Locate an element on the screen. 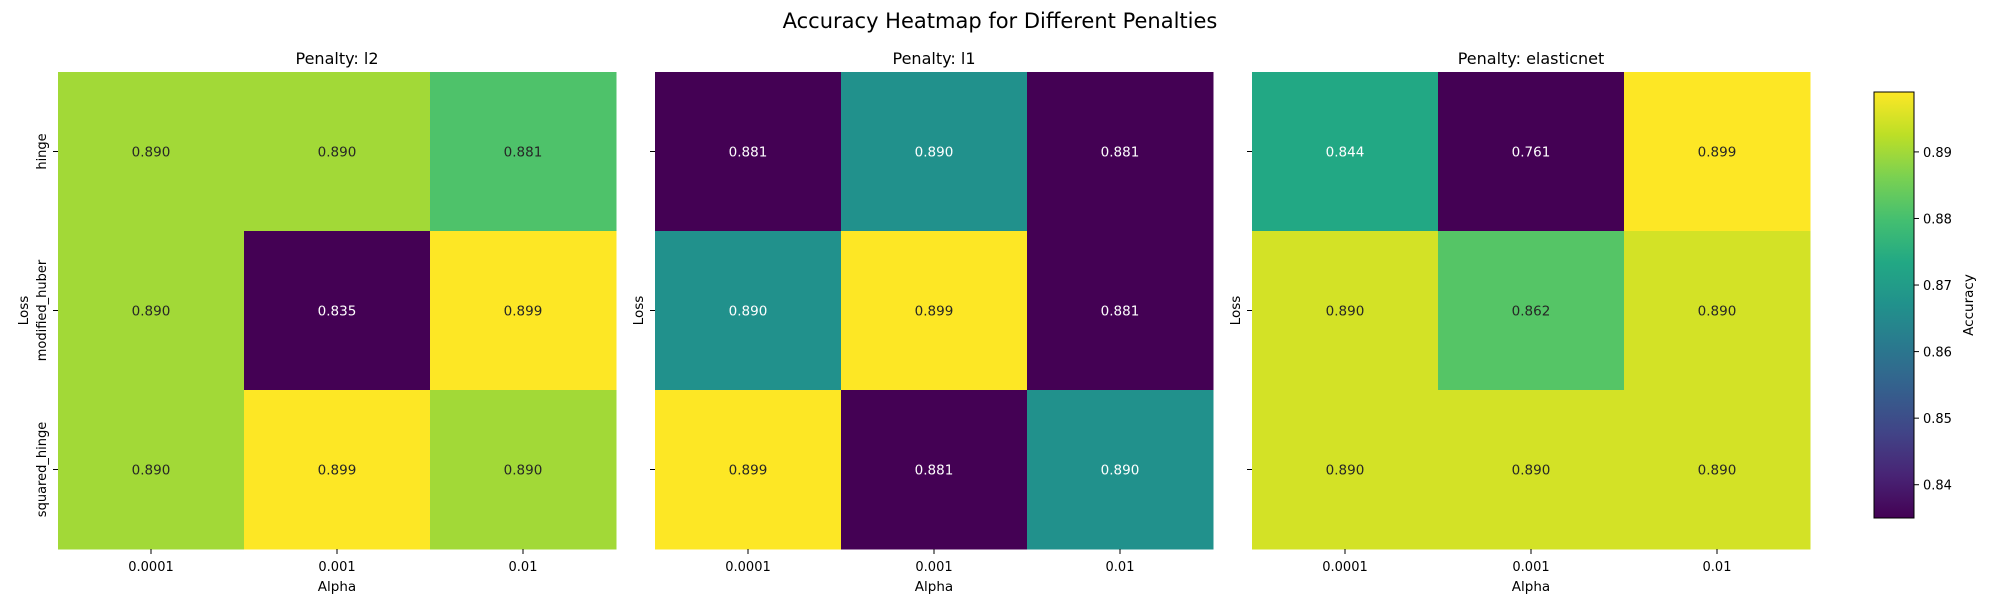  y-tick-label: squared_hinge is located at coordinates (42, 469).